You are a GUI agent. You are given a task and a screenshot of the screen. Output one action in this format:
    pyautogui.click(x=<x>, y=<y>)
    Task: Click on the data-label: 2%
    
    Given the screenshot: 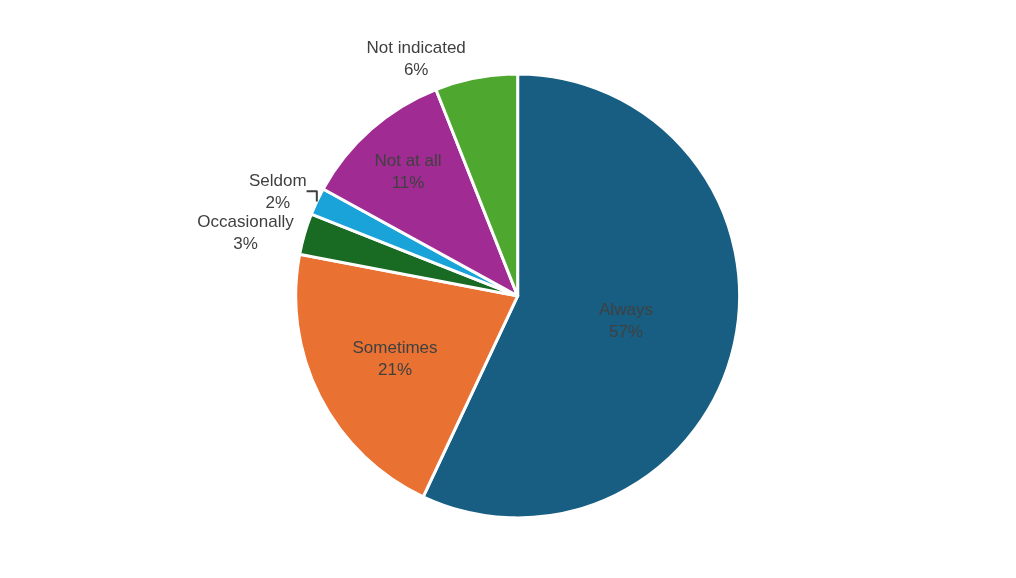 What is the action you would take?
    pyautogui.click(x=278, y=202)
    